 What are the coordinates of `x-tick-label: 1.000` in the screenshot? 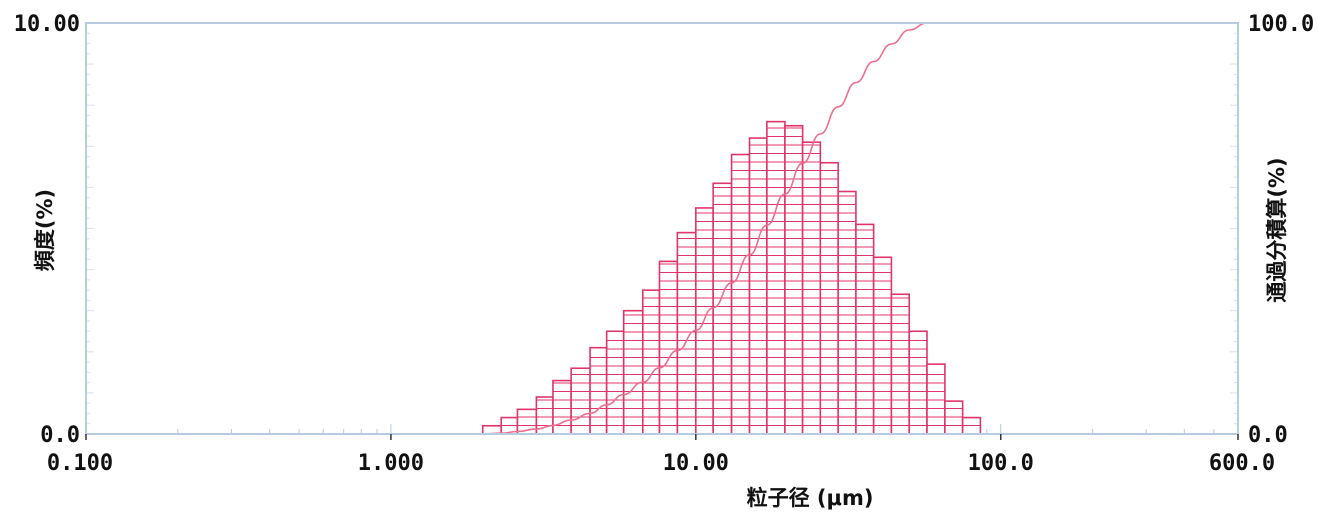 It's located at (391, 463).